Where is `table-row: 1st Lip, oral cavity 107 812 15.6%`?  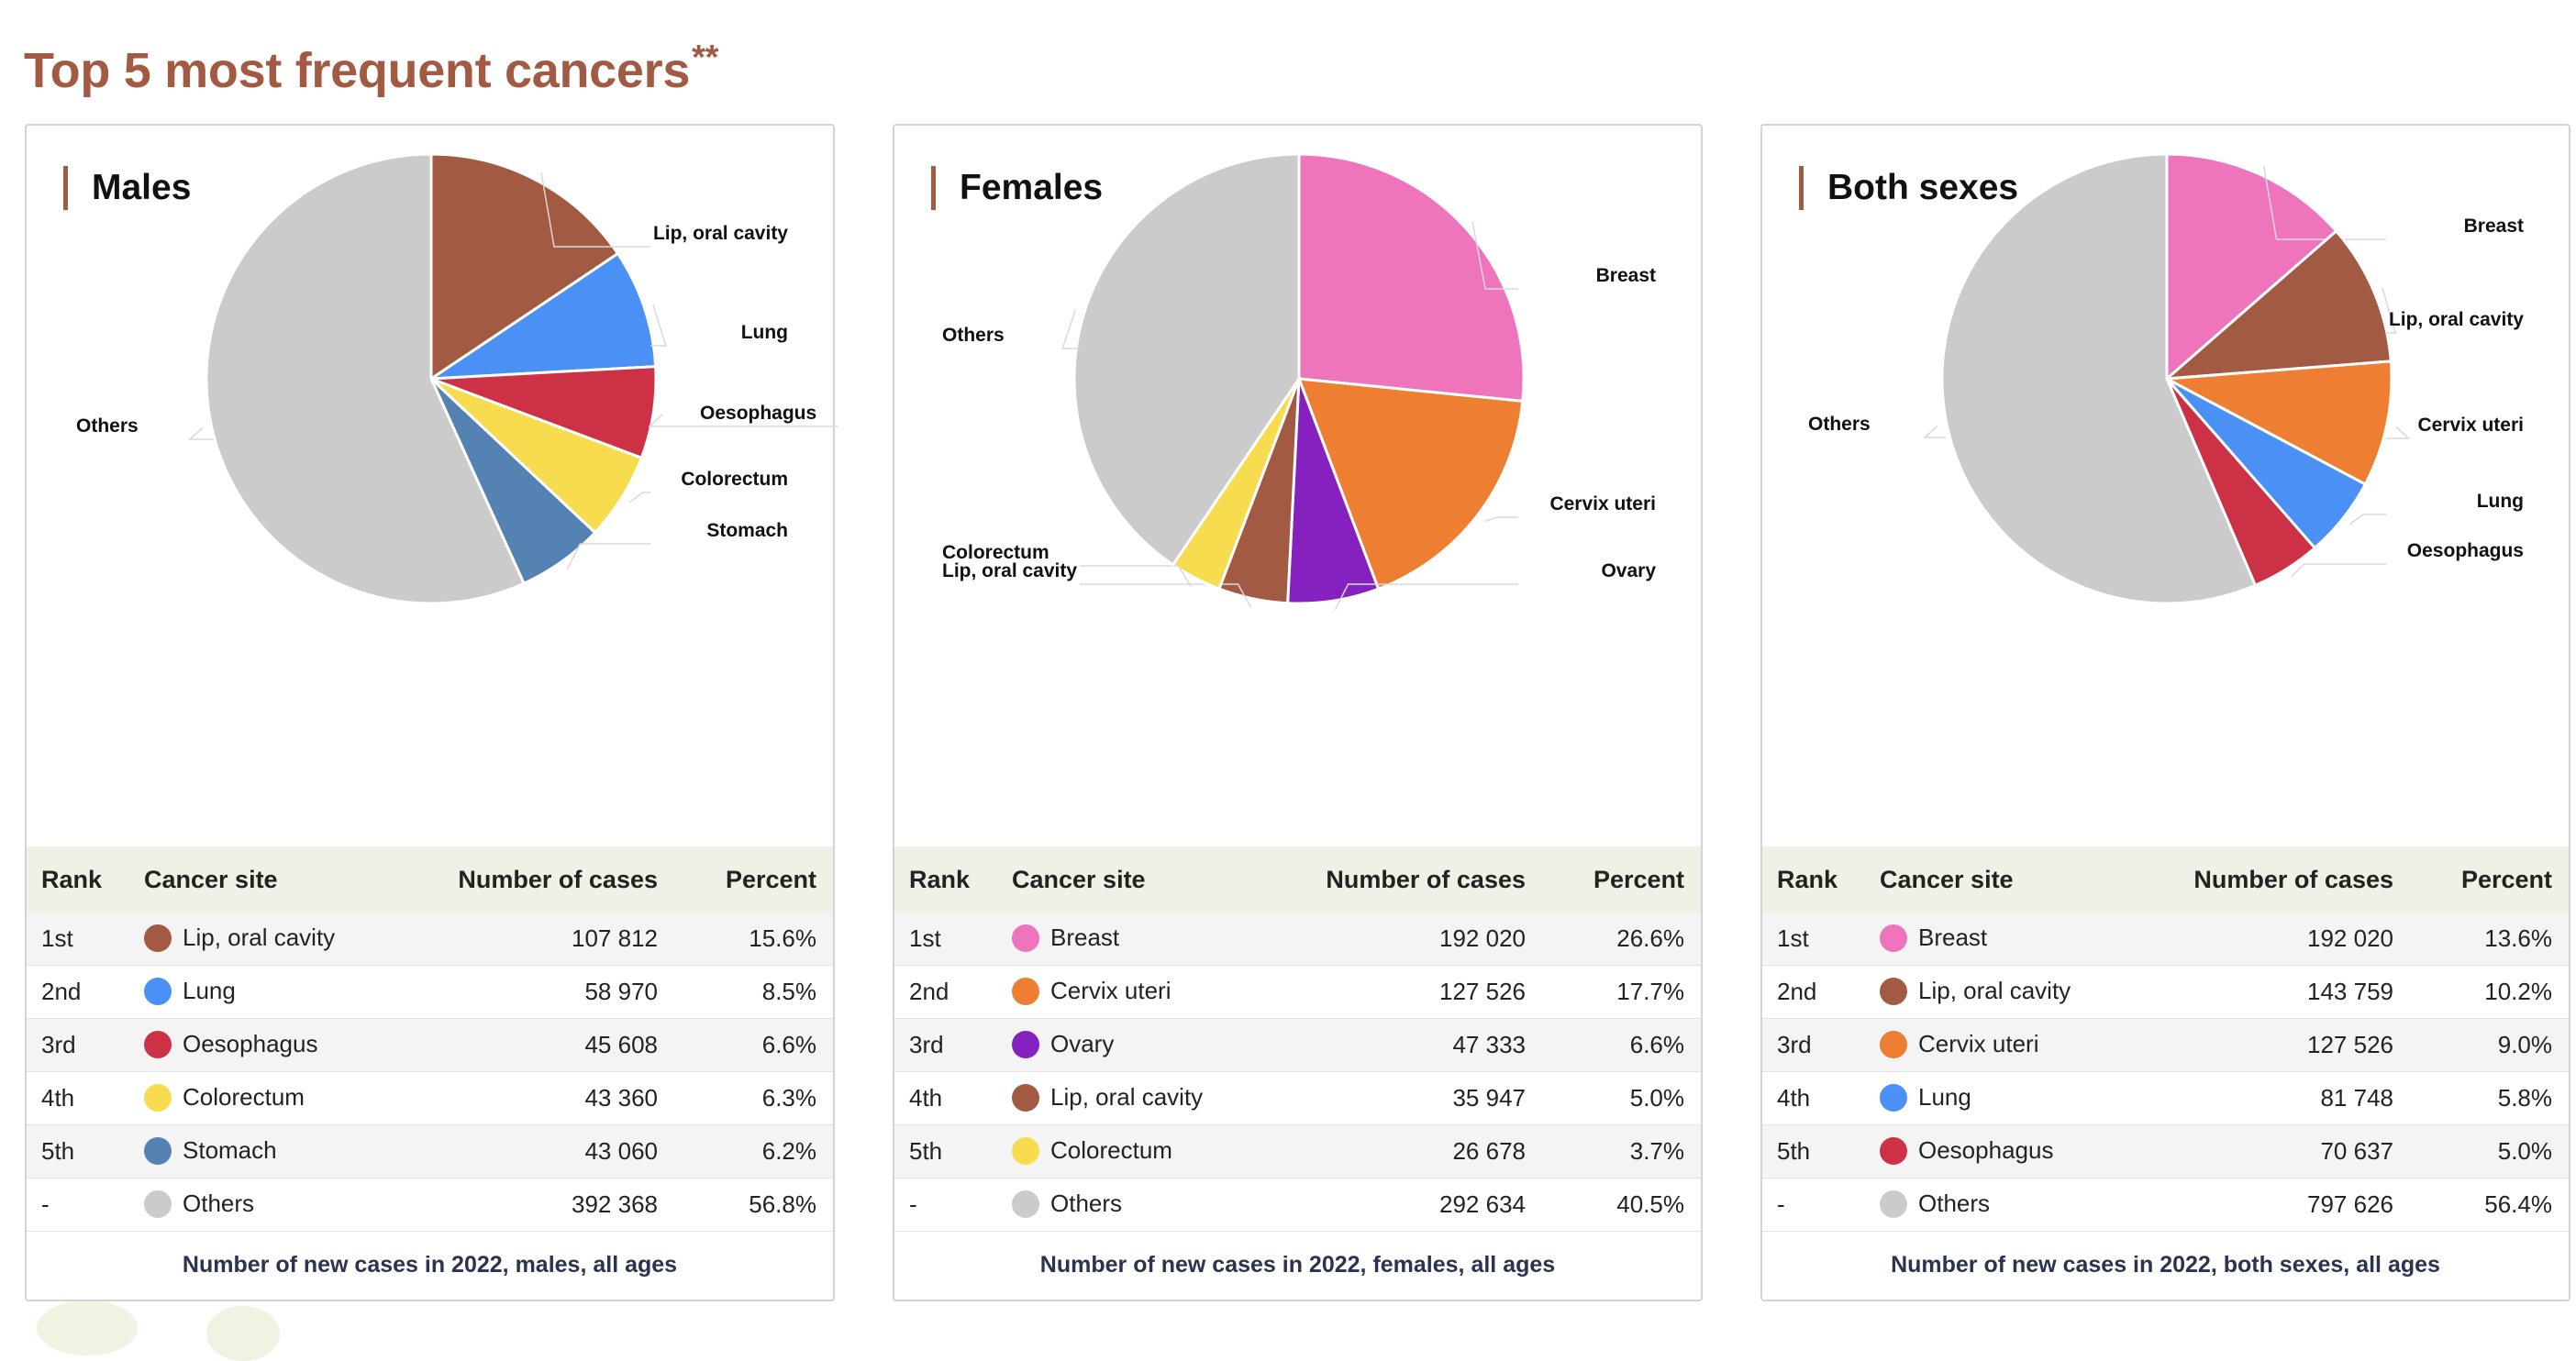
table-row: 1st Lip, oral cavity 107 812 15.6% is located at coordinates (430, 939).